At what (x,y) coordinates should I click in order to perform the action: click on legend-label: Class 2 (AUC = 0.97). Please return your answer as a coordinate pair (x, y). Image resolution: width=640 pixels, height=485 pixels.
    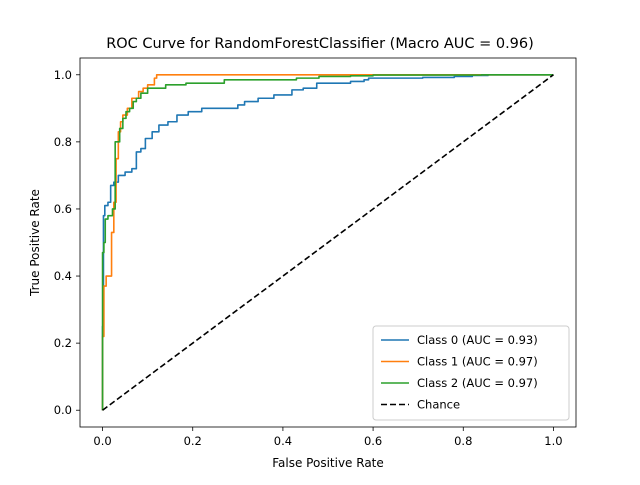
    Looking at the image, I should click on (477, 383).